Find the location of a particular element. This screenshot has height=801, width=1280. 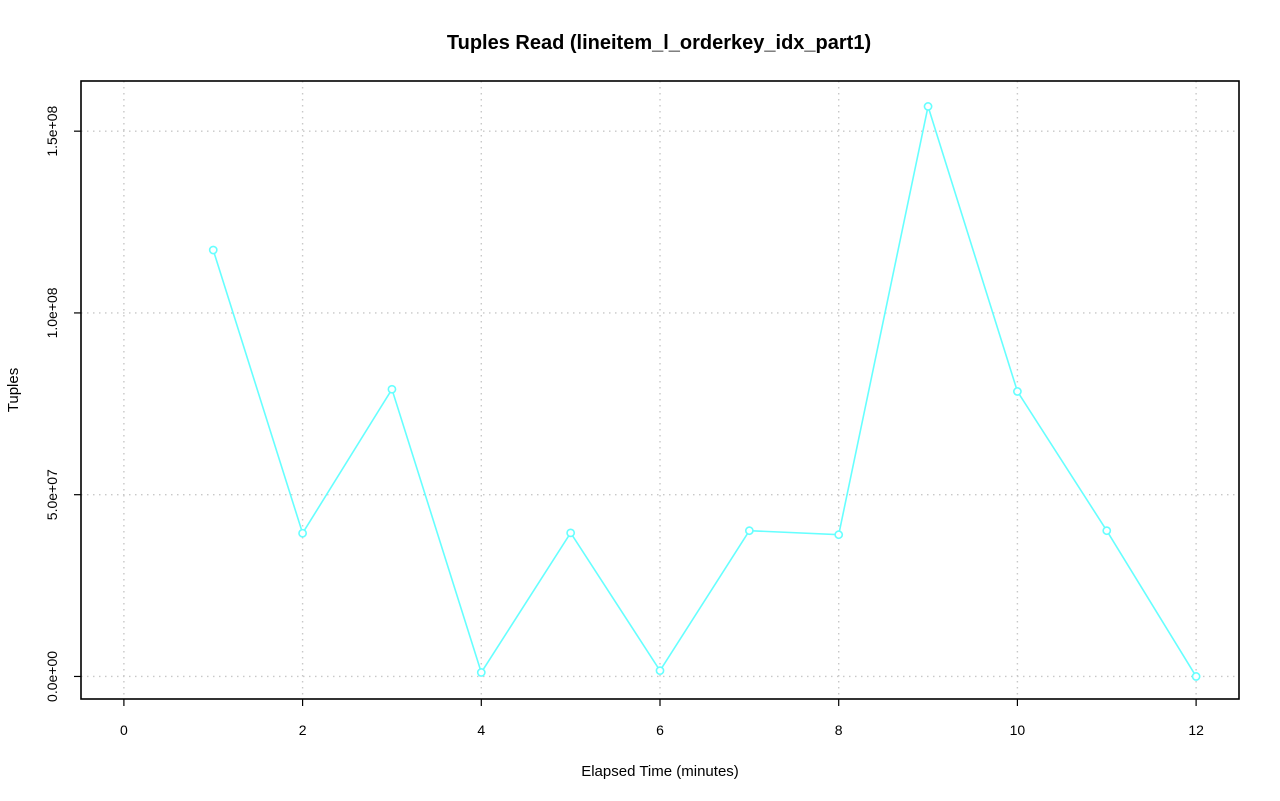

y-tick-label: 0.0e+00 is located at coordinates (52, 676).